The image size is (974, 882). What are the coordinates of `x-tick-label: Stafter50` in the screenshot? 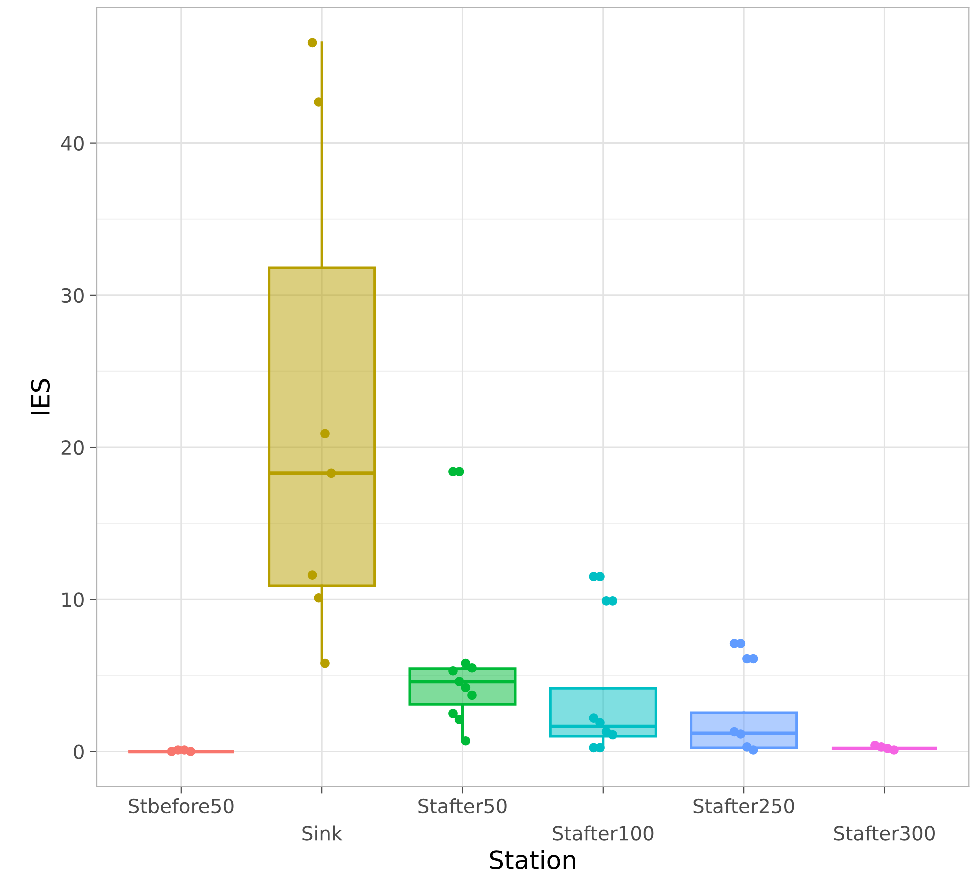 It's located at (462, 806).